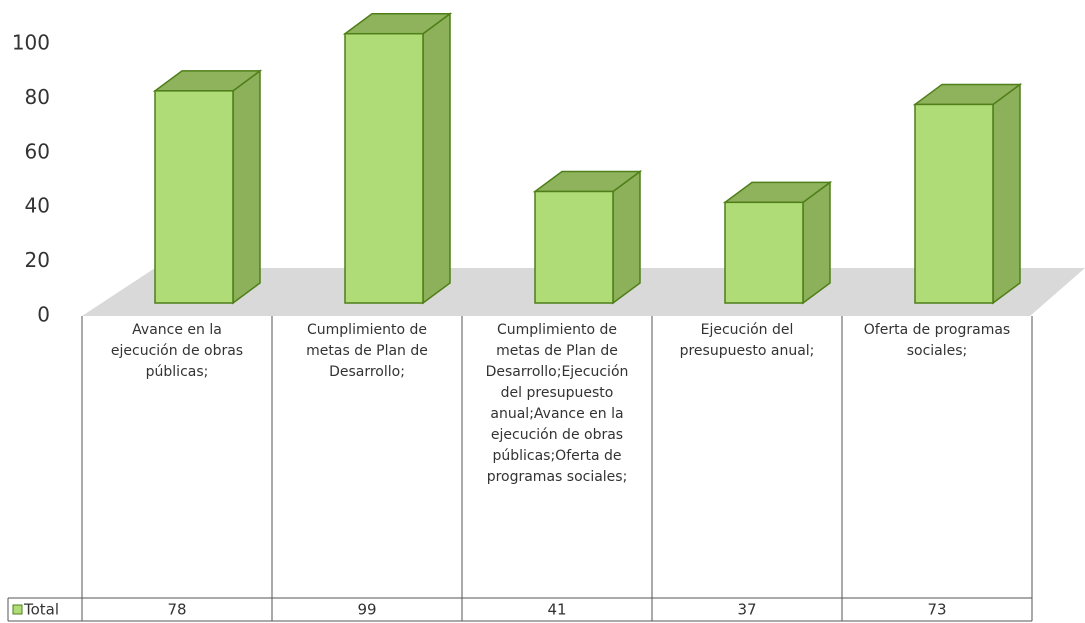 Image resolution: width=1085 pixels, height=623 pixels. I want to click on category-cell: Oferta de programas sociales;, so click(937, 340).